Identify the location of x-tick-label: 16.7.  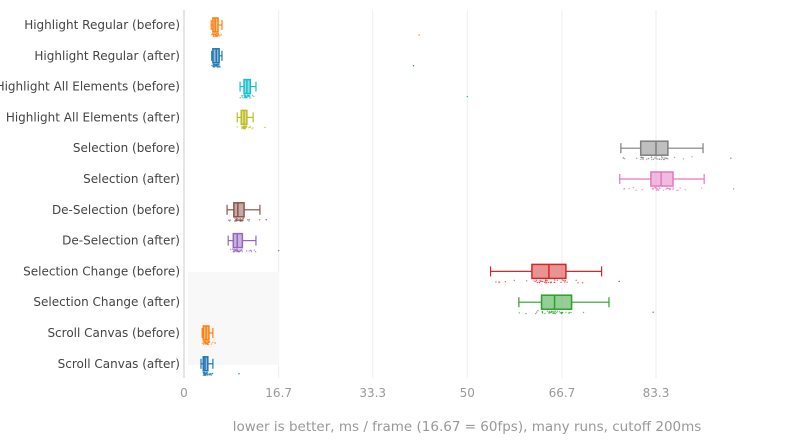
(278, 393).